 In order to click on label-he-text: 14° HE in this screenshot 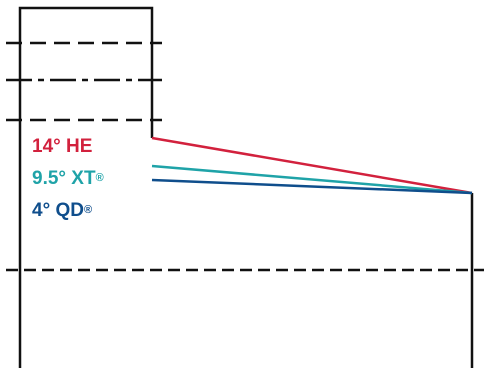, I will do `click(62, 146)`.